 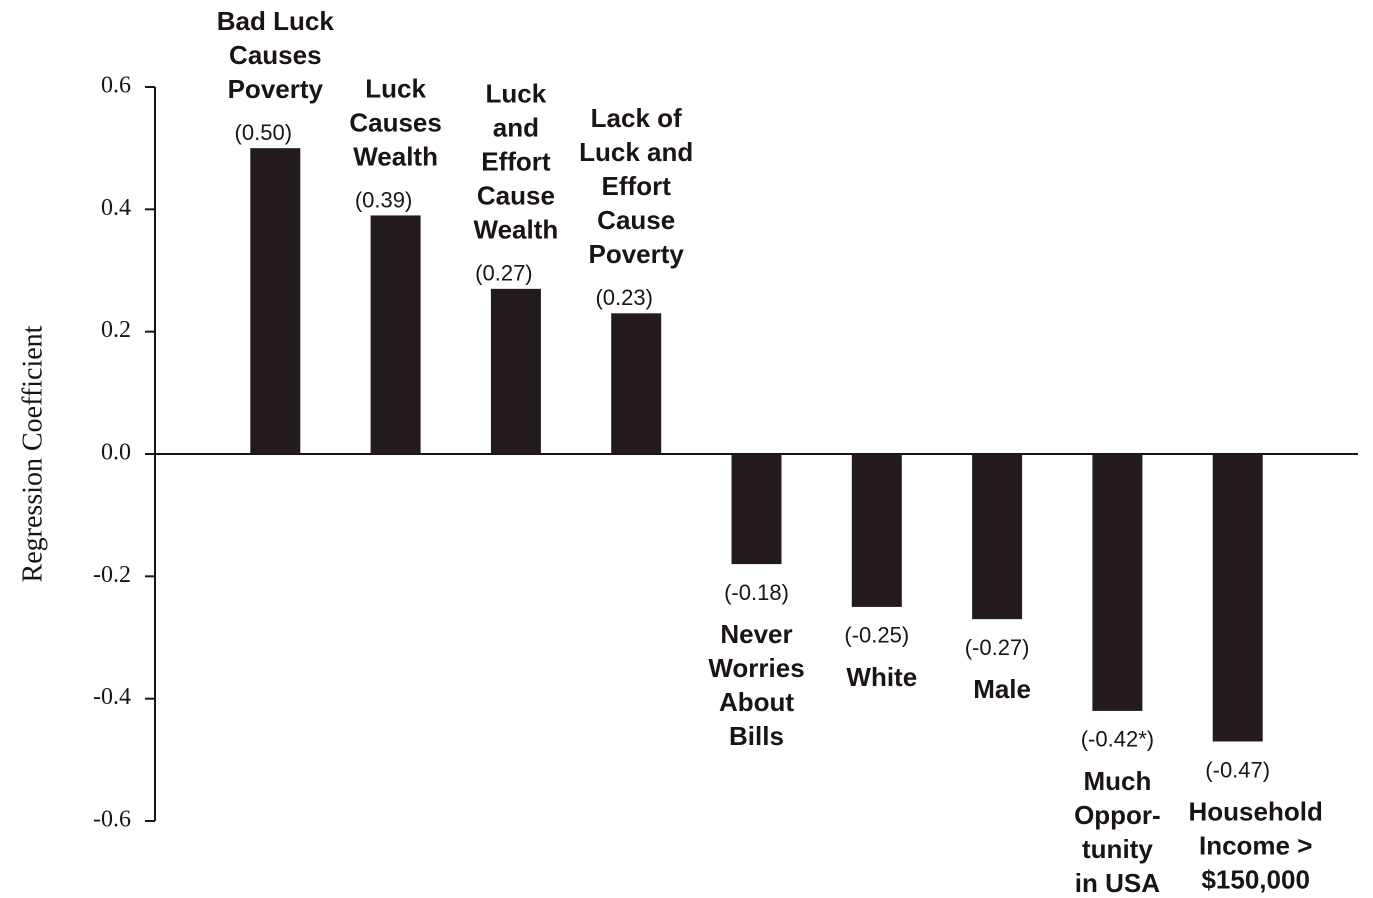 What do you see at coordinates (1002, 689) in the screenshot?
I see `category-label: Male` at bounding box center [1002, 689].